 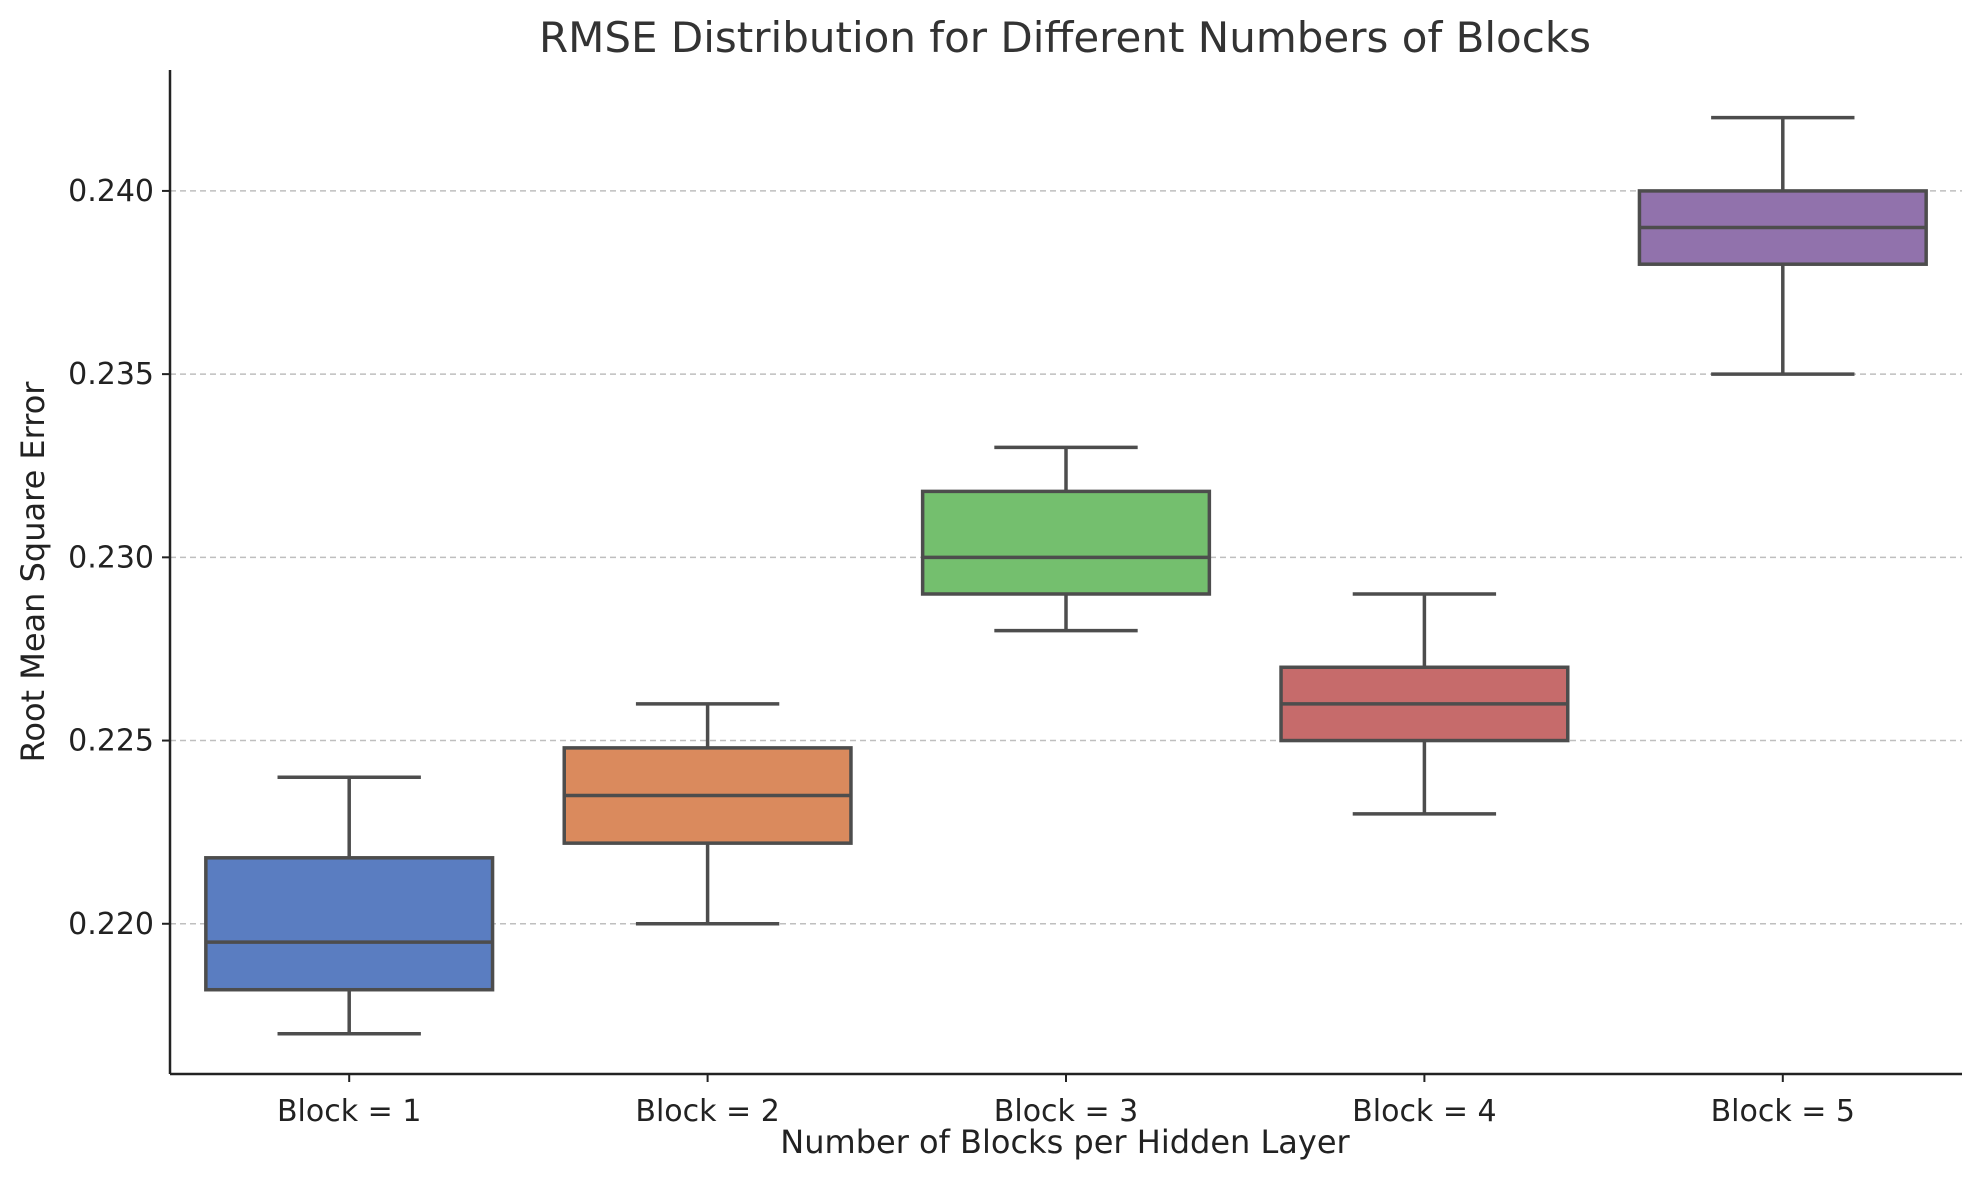 I want to click on x-tick-label: Block = 1, so click(x=349, y=1111).